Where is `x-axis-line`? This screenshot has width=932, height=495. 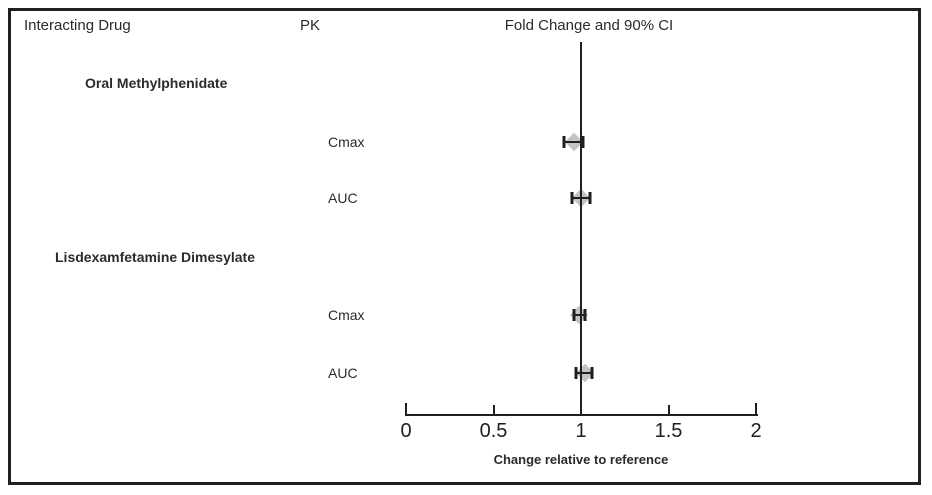
x-axis-line is located at coordinates (582, 415).